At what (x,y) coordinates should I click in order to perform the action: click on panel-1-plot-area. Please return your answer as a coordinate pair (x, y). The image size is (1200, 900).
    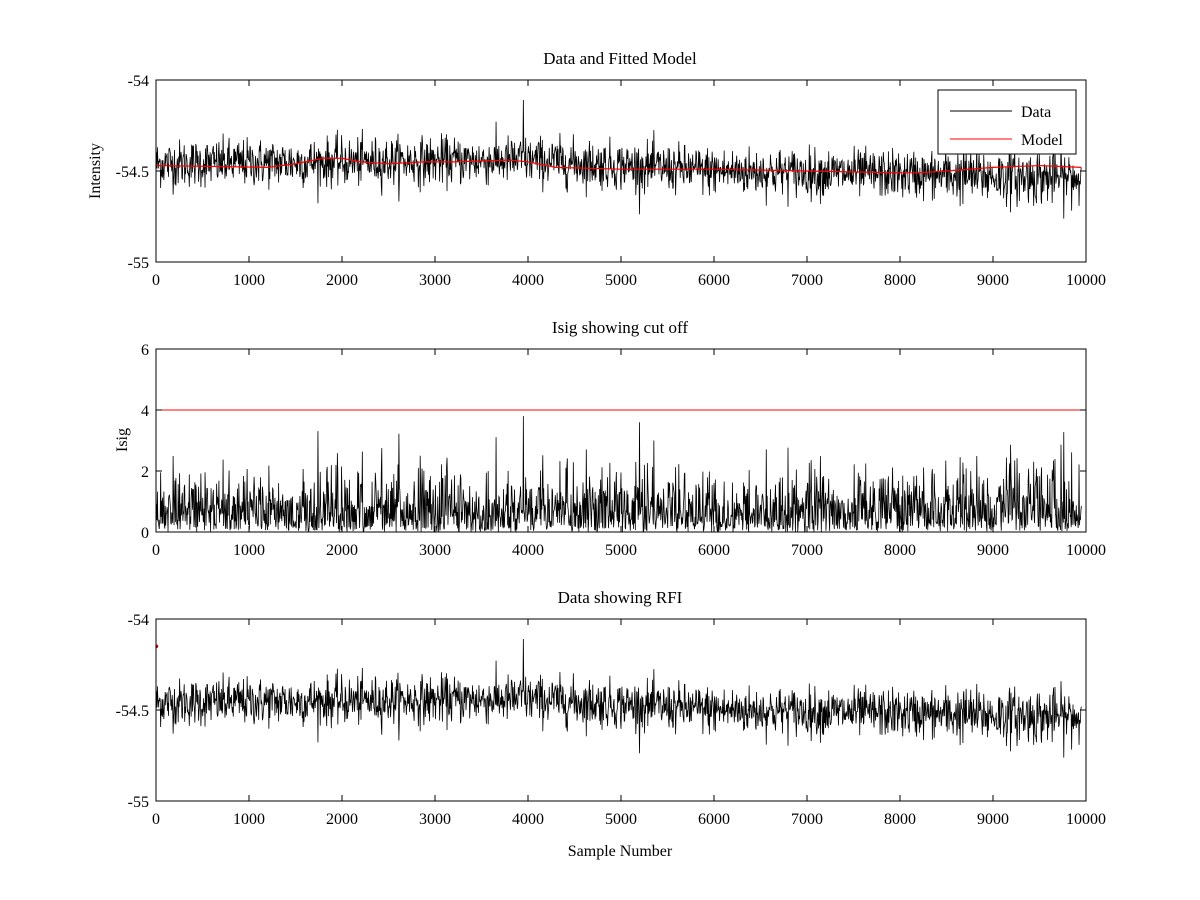
    Looking at the image, I should click on (619, 159).